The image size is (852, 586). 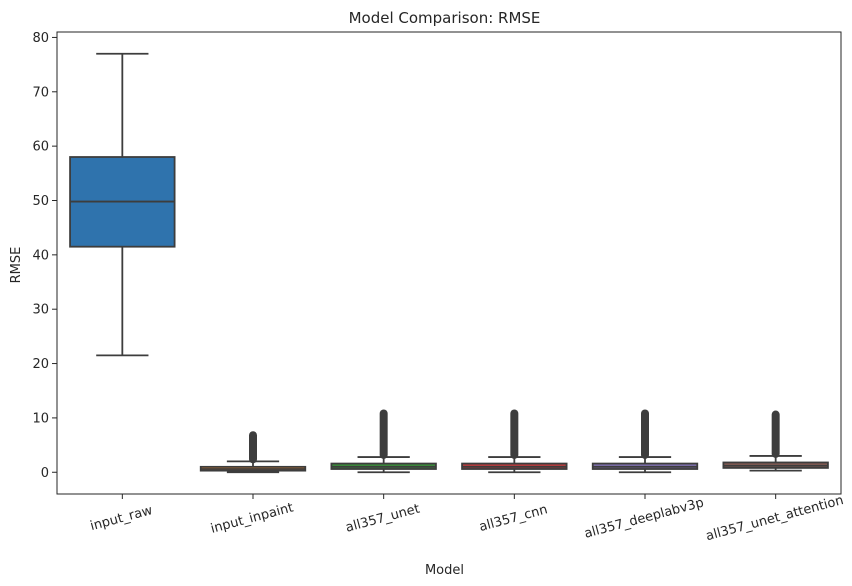 I want to click on x-axis-title: Model, so click(x=444, y=570).